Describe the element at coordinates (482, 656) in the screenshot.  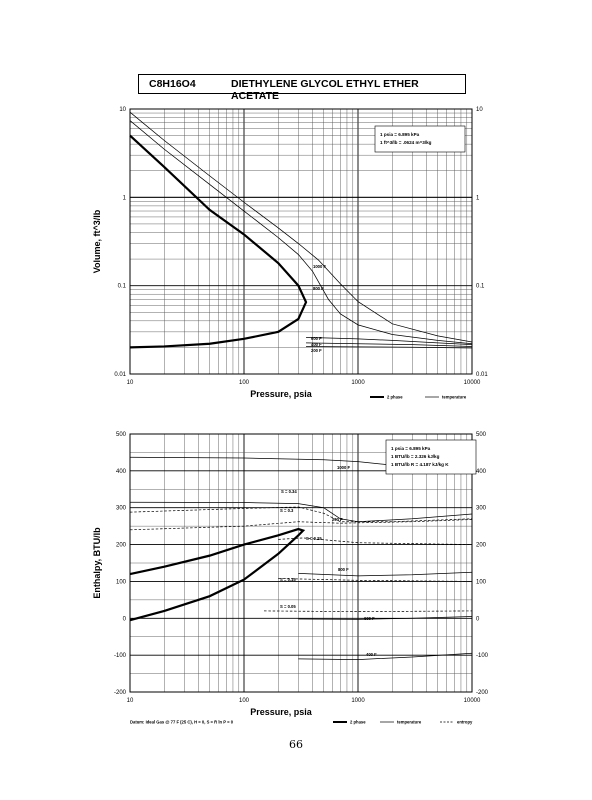
I see `y-tick-label-right: -100` at that location.